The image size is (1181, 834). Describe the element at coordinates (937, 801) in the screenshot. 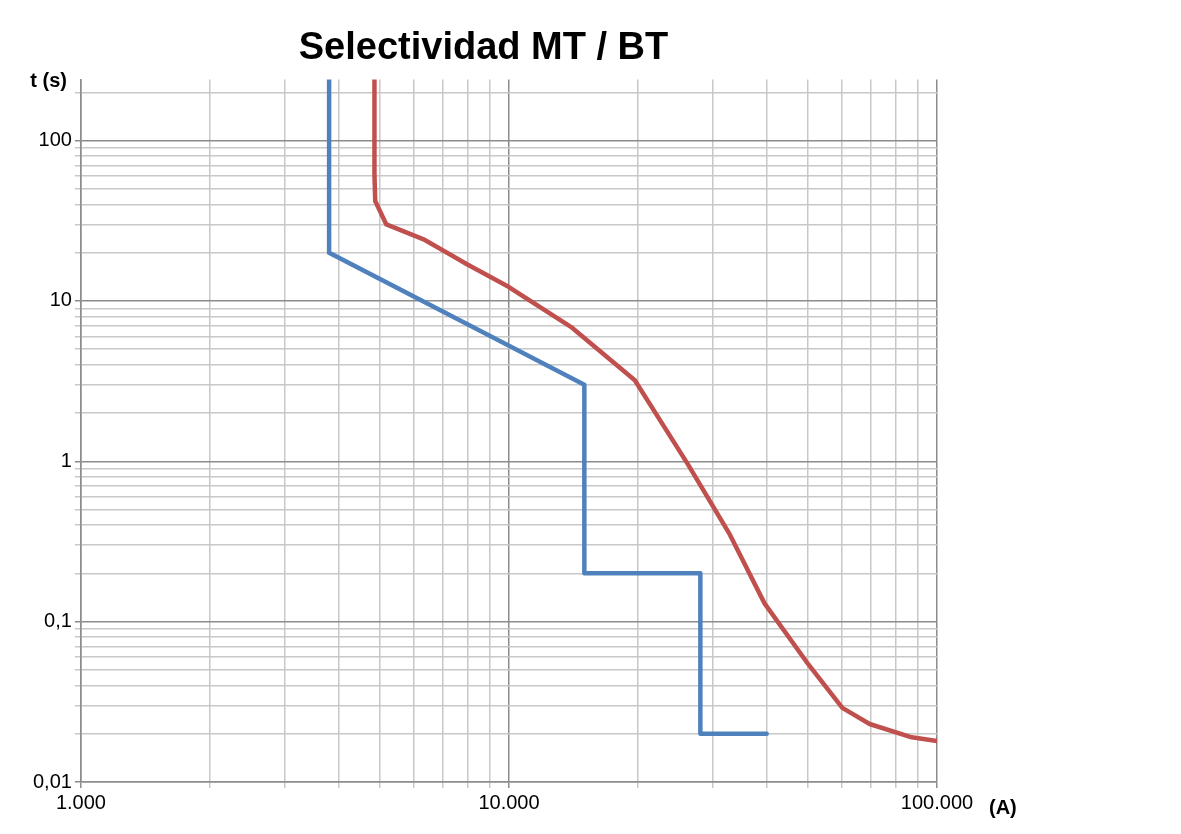

I see `x-tick-label: 100.000` at that location.